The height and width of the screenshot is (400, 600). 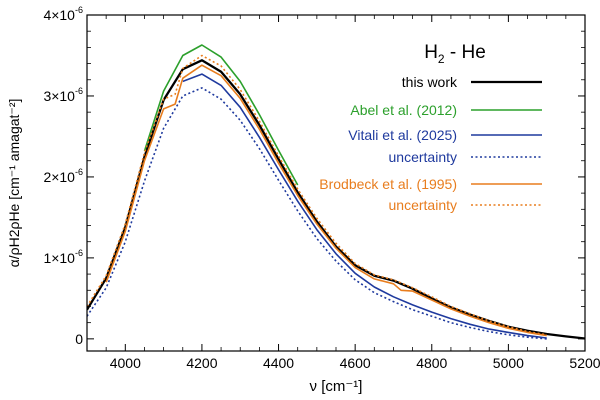 I want to click on legend-label-3: Vitali et al. (2025), so click(x=402, y=135).